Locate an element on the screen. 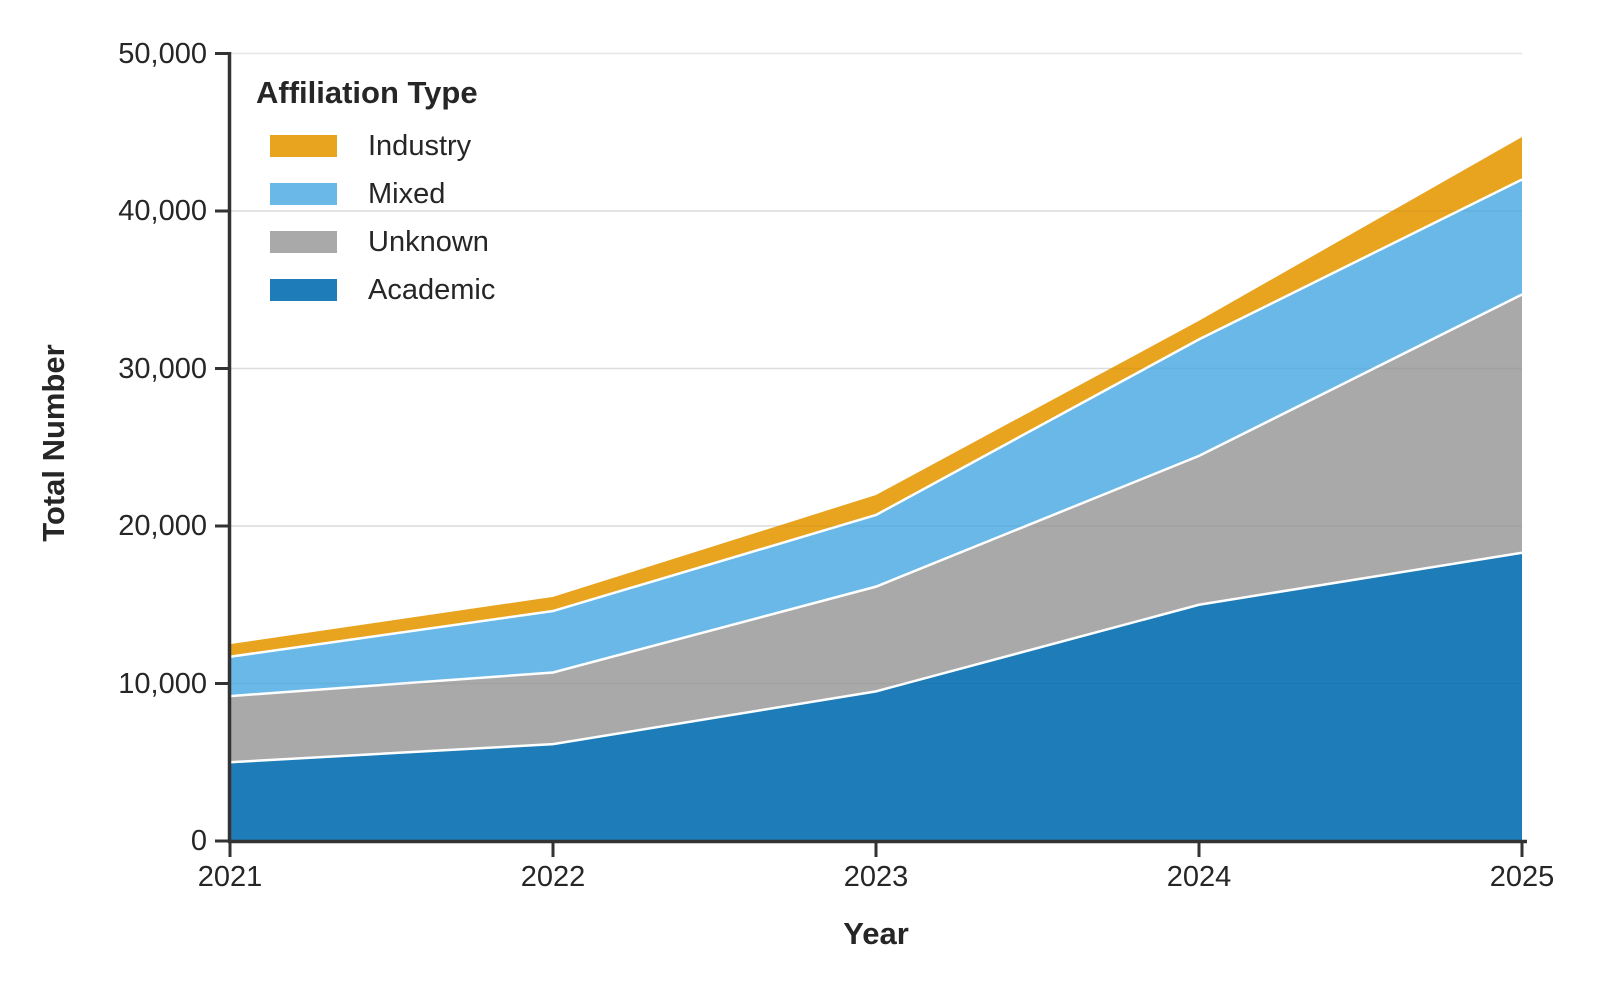 This screenshot has height=1000, width=1600. legend-items: Industry Mixed Unknown Academic is located at coordinates (375, 218).